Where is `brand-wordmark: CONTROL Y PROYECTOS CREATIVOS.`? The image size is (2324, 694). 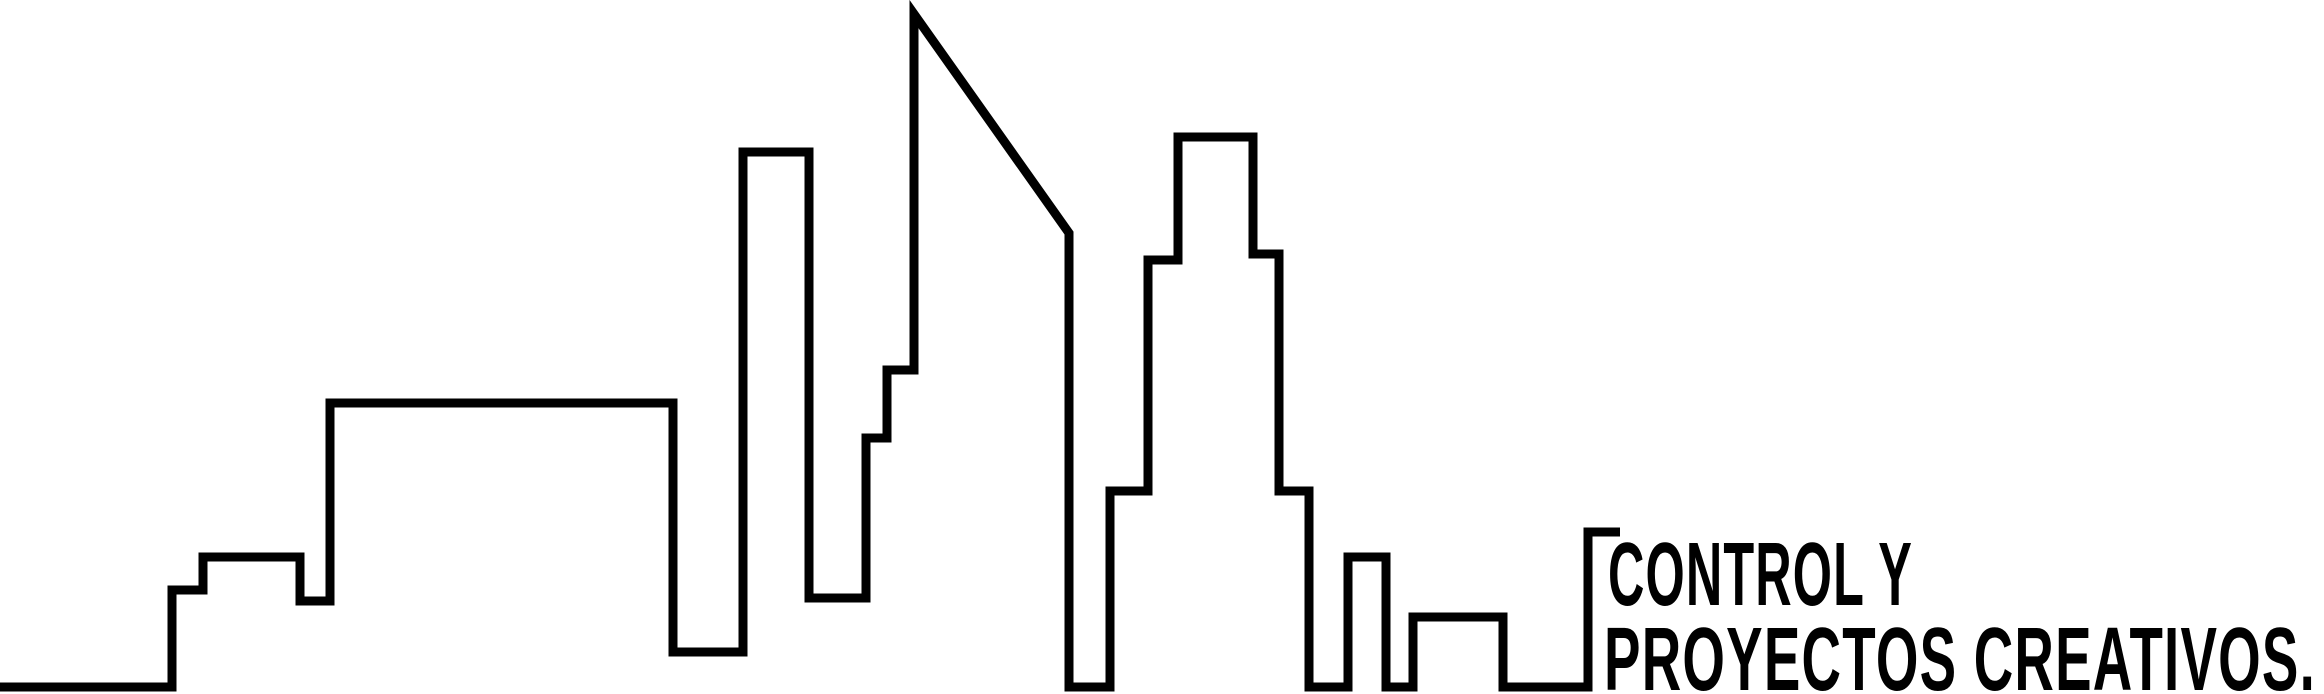
brand-wordmark: CONTROL Y PROYECTOS CREATIVOS. is located at coordinates (1960, 609).